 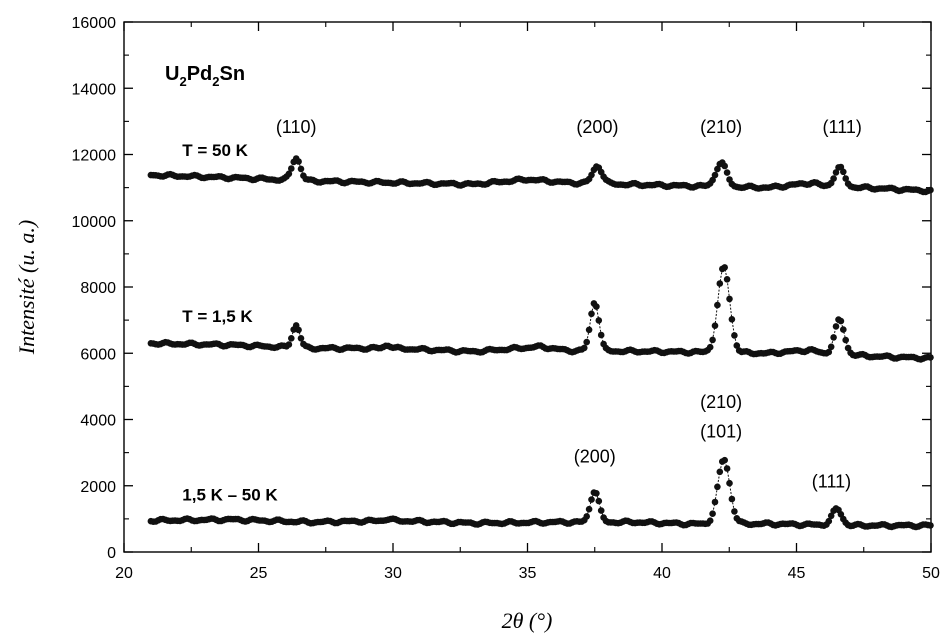 I want to click on series-label: T = 50 K, so click(x=215, y=150).